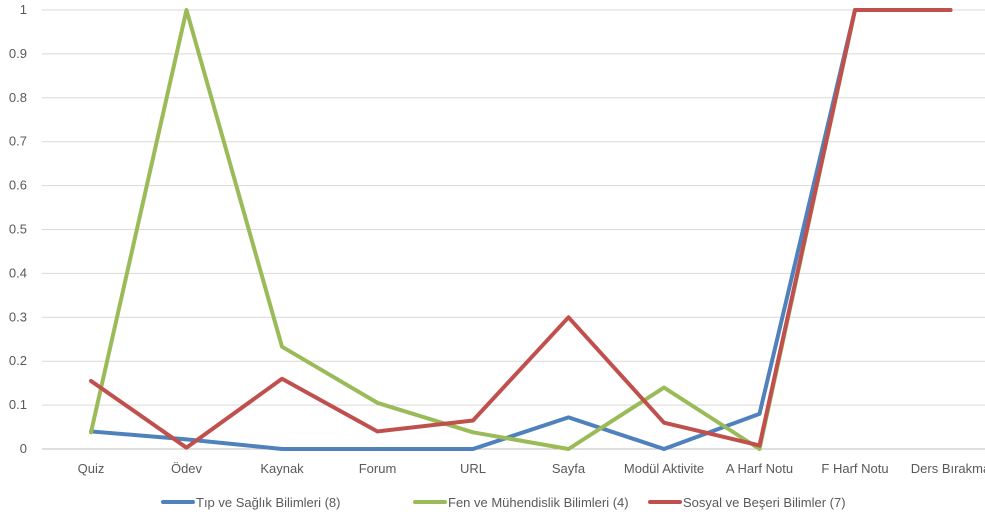 Image resolution: width=985 pixels, height=516 pixels. I want to click on legend-label: Tıp ve Sağlık Bilimleri (8), so click(268, 502).